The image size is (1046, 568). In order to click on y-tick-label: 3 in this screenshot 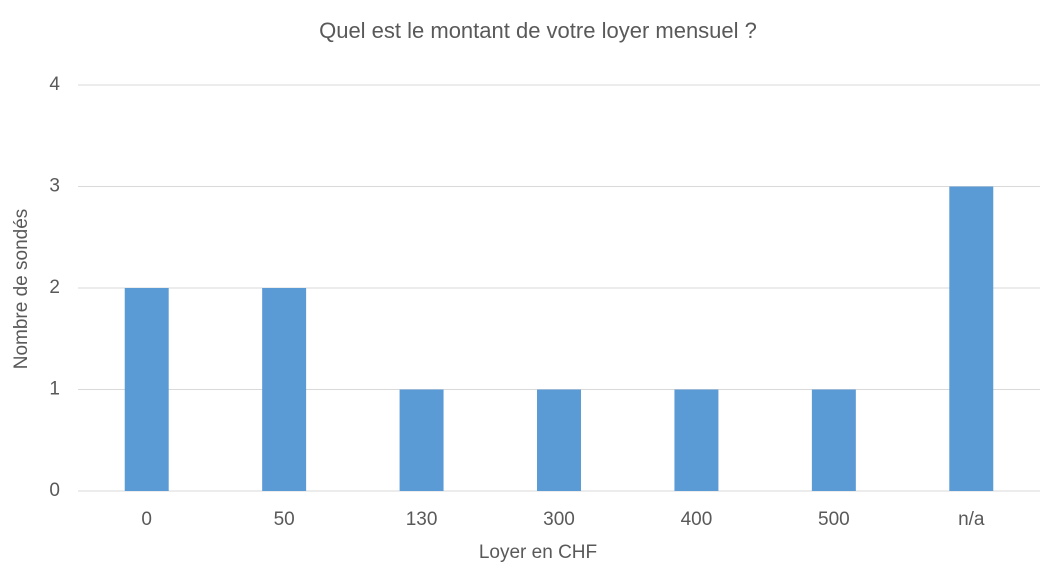, I will do `click(54, 186)`.